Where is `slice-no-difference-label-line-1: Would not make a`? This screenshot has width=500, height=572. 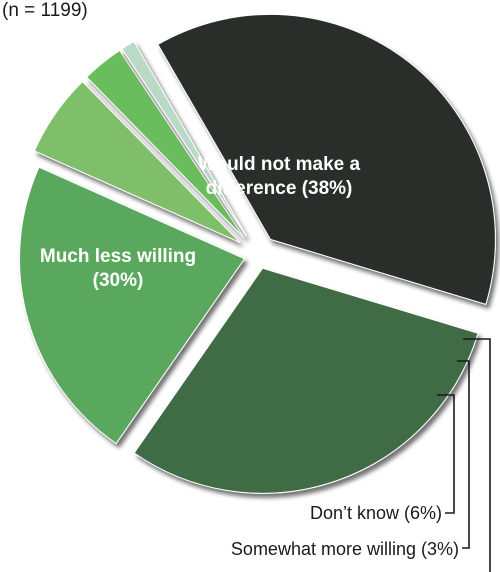 slice-no-difference-label-line-1: Would not make a is located at coordinates (279, 164).